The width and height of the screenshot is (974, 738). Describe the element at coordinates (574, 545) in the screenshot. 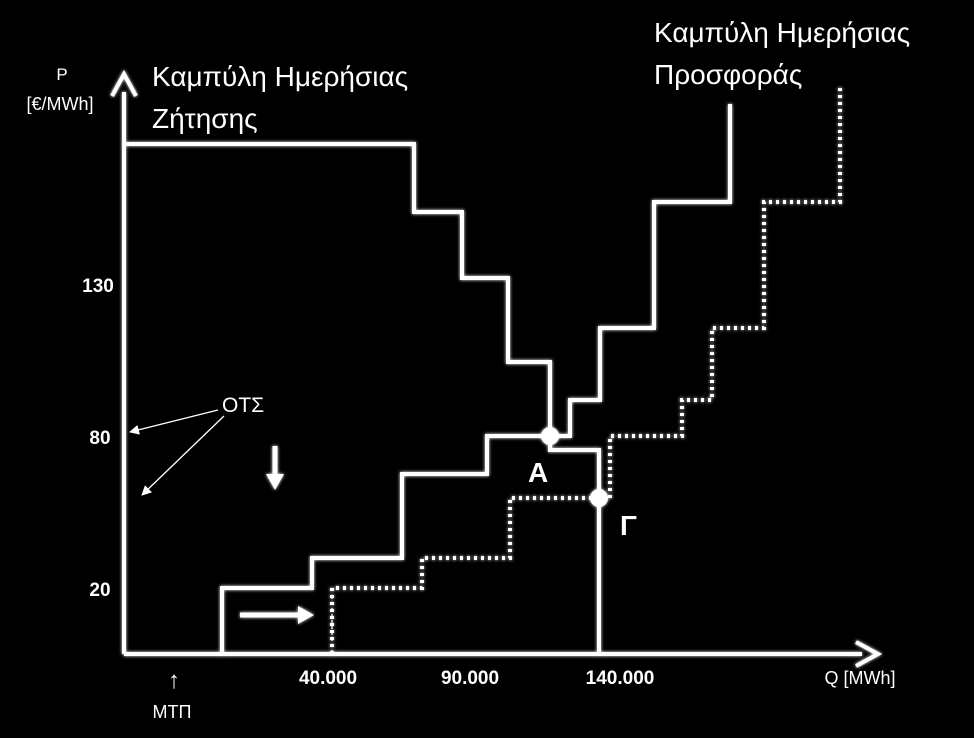

I see `demand-curve-lower` at that location.